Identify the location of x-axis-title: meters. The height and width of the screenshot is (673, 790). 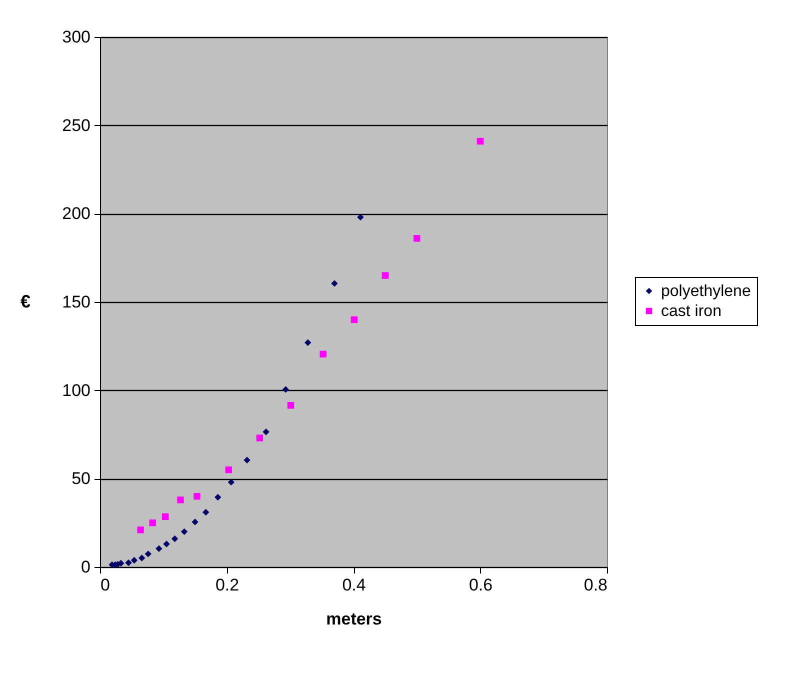
(354, 619).